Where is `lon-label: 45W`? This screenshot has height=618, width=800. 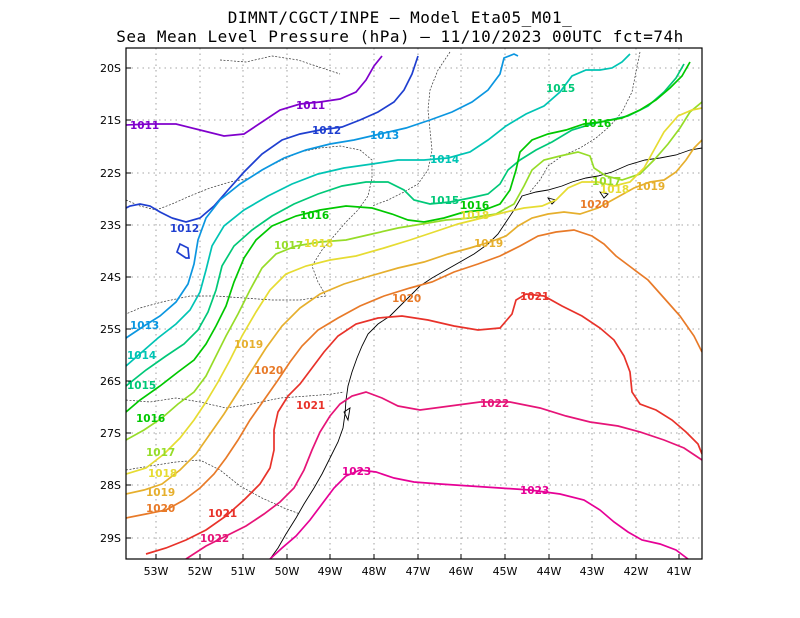
lon-label: 45W is located at coordinates (505, 571).